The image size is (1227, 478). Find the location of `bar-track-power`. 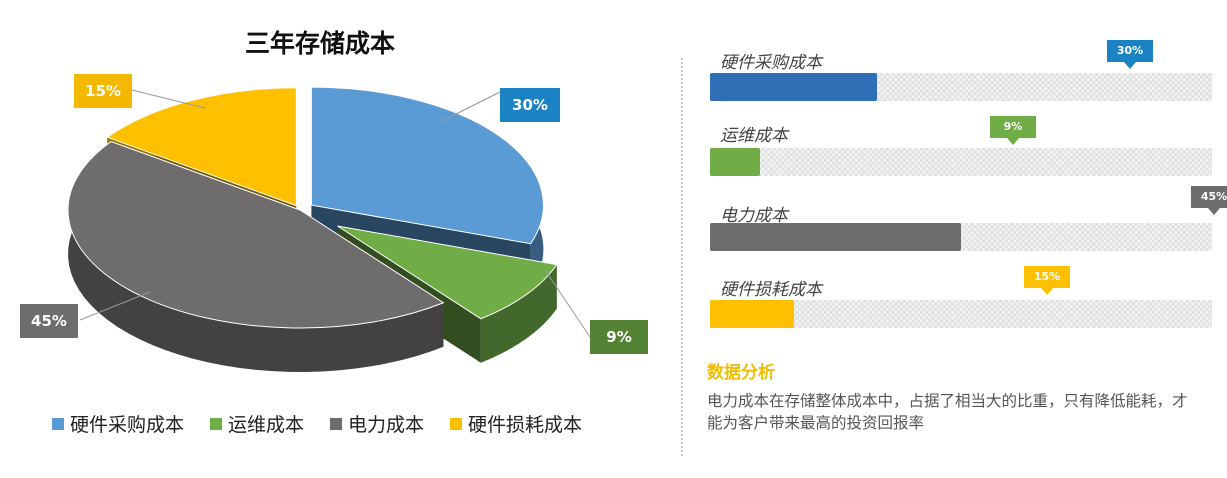

bar-track-power is located at coordinates (961, 237).